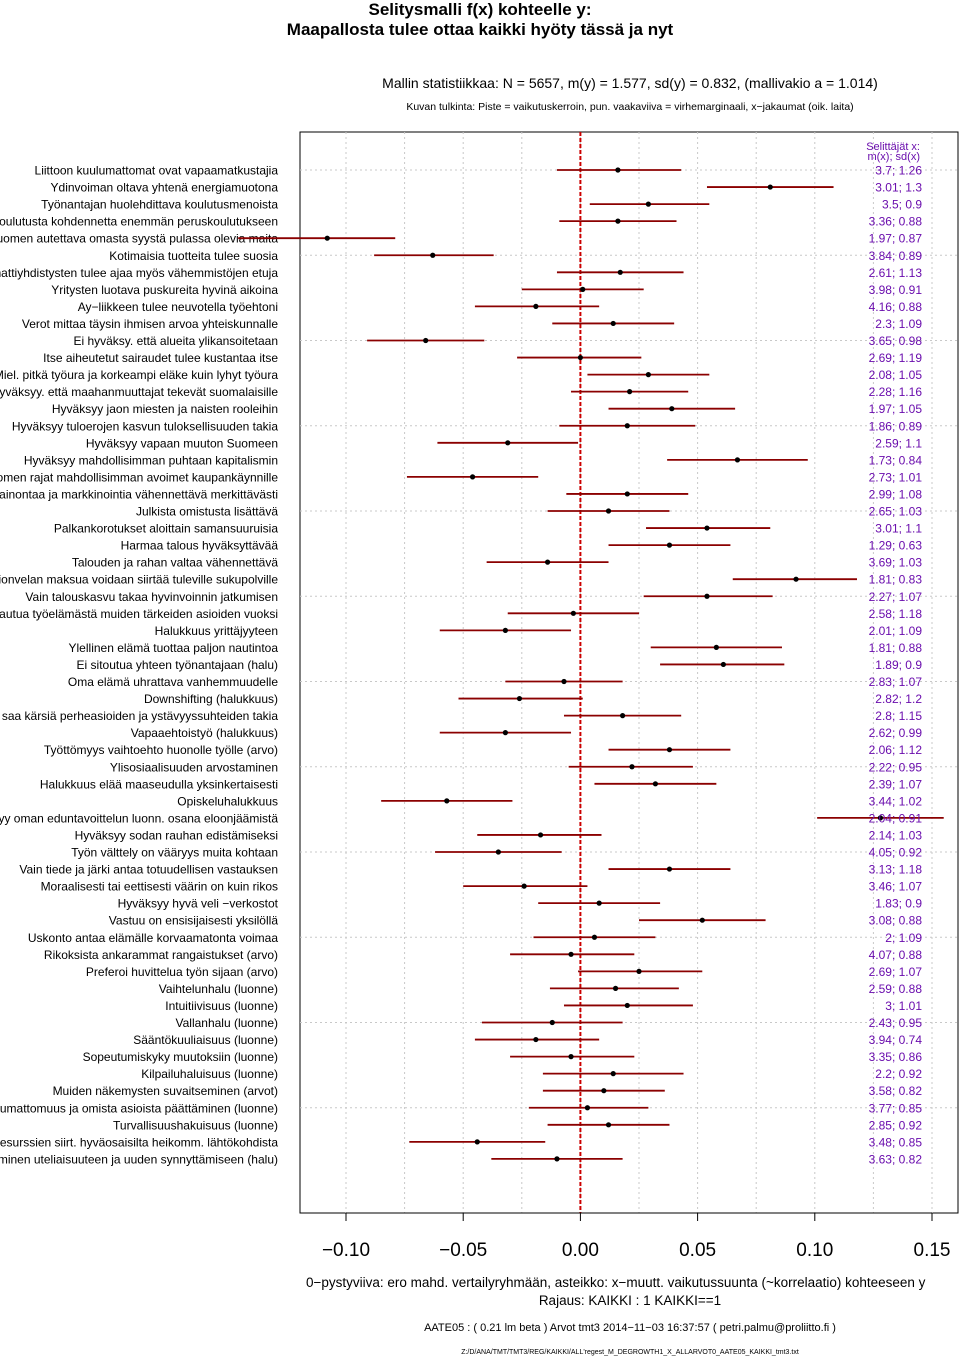 Image resolution: width=960 pixels, height=1359 pixels. Describe the element at coordinates (898, 665) in the screenshot. I see `row-stats: 1.89; 0.9` at that location.